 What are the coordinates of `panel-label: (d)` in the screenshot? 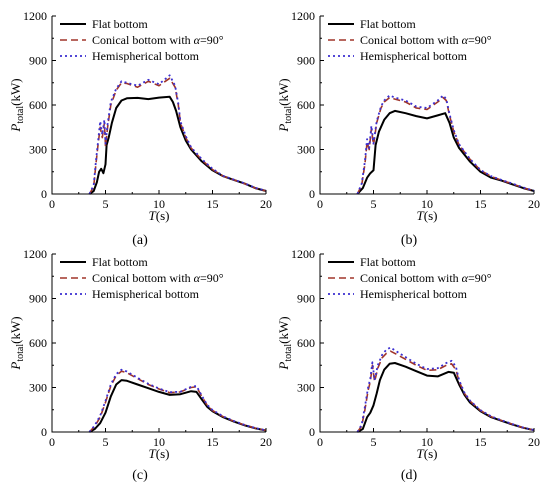 It's located at (409, 475).